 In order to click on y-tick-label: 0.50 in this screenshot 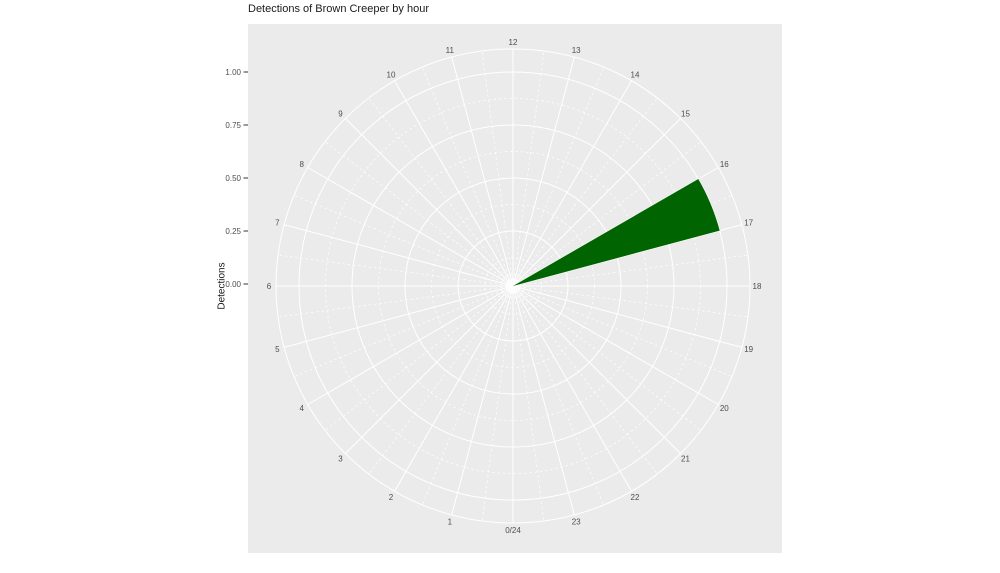, I will do `click(233, 178)`.